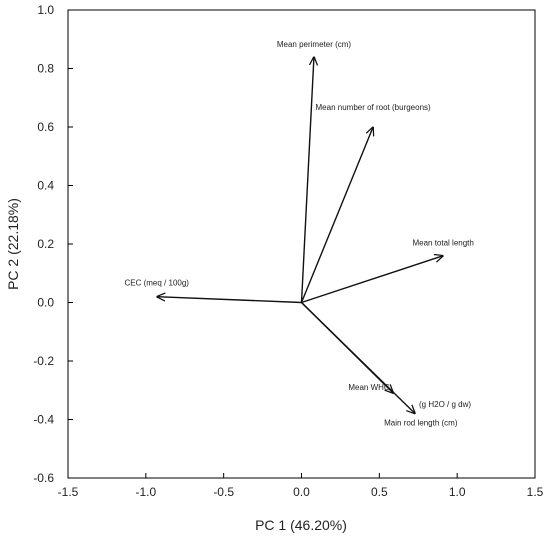 The image size is (550, 542). I want to click on x-tick-label: 1.5, so click(535, 492).